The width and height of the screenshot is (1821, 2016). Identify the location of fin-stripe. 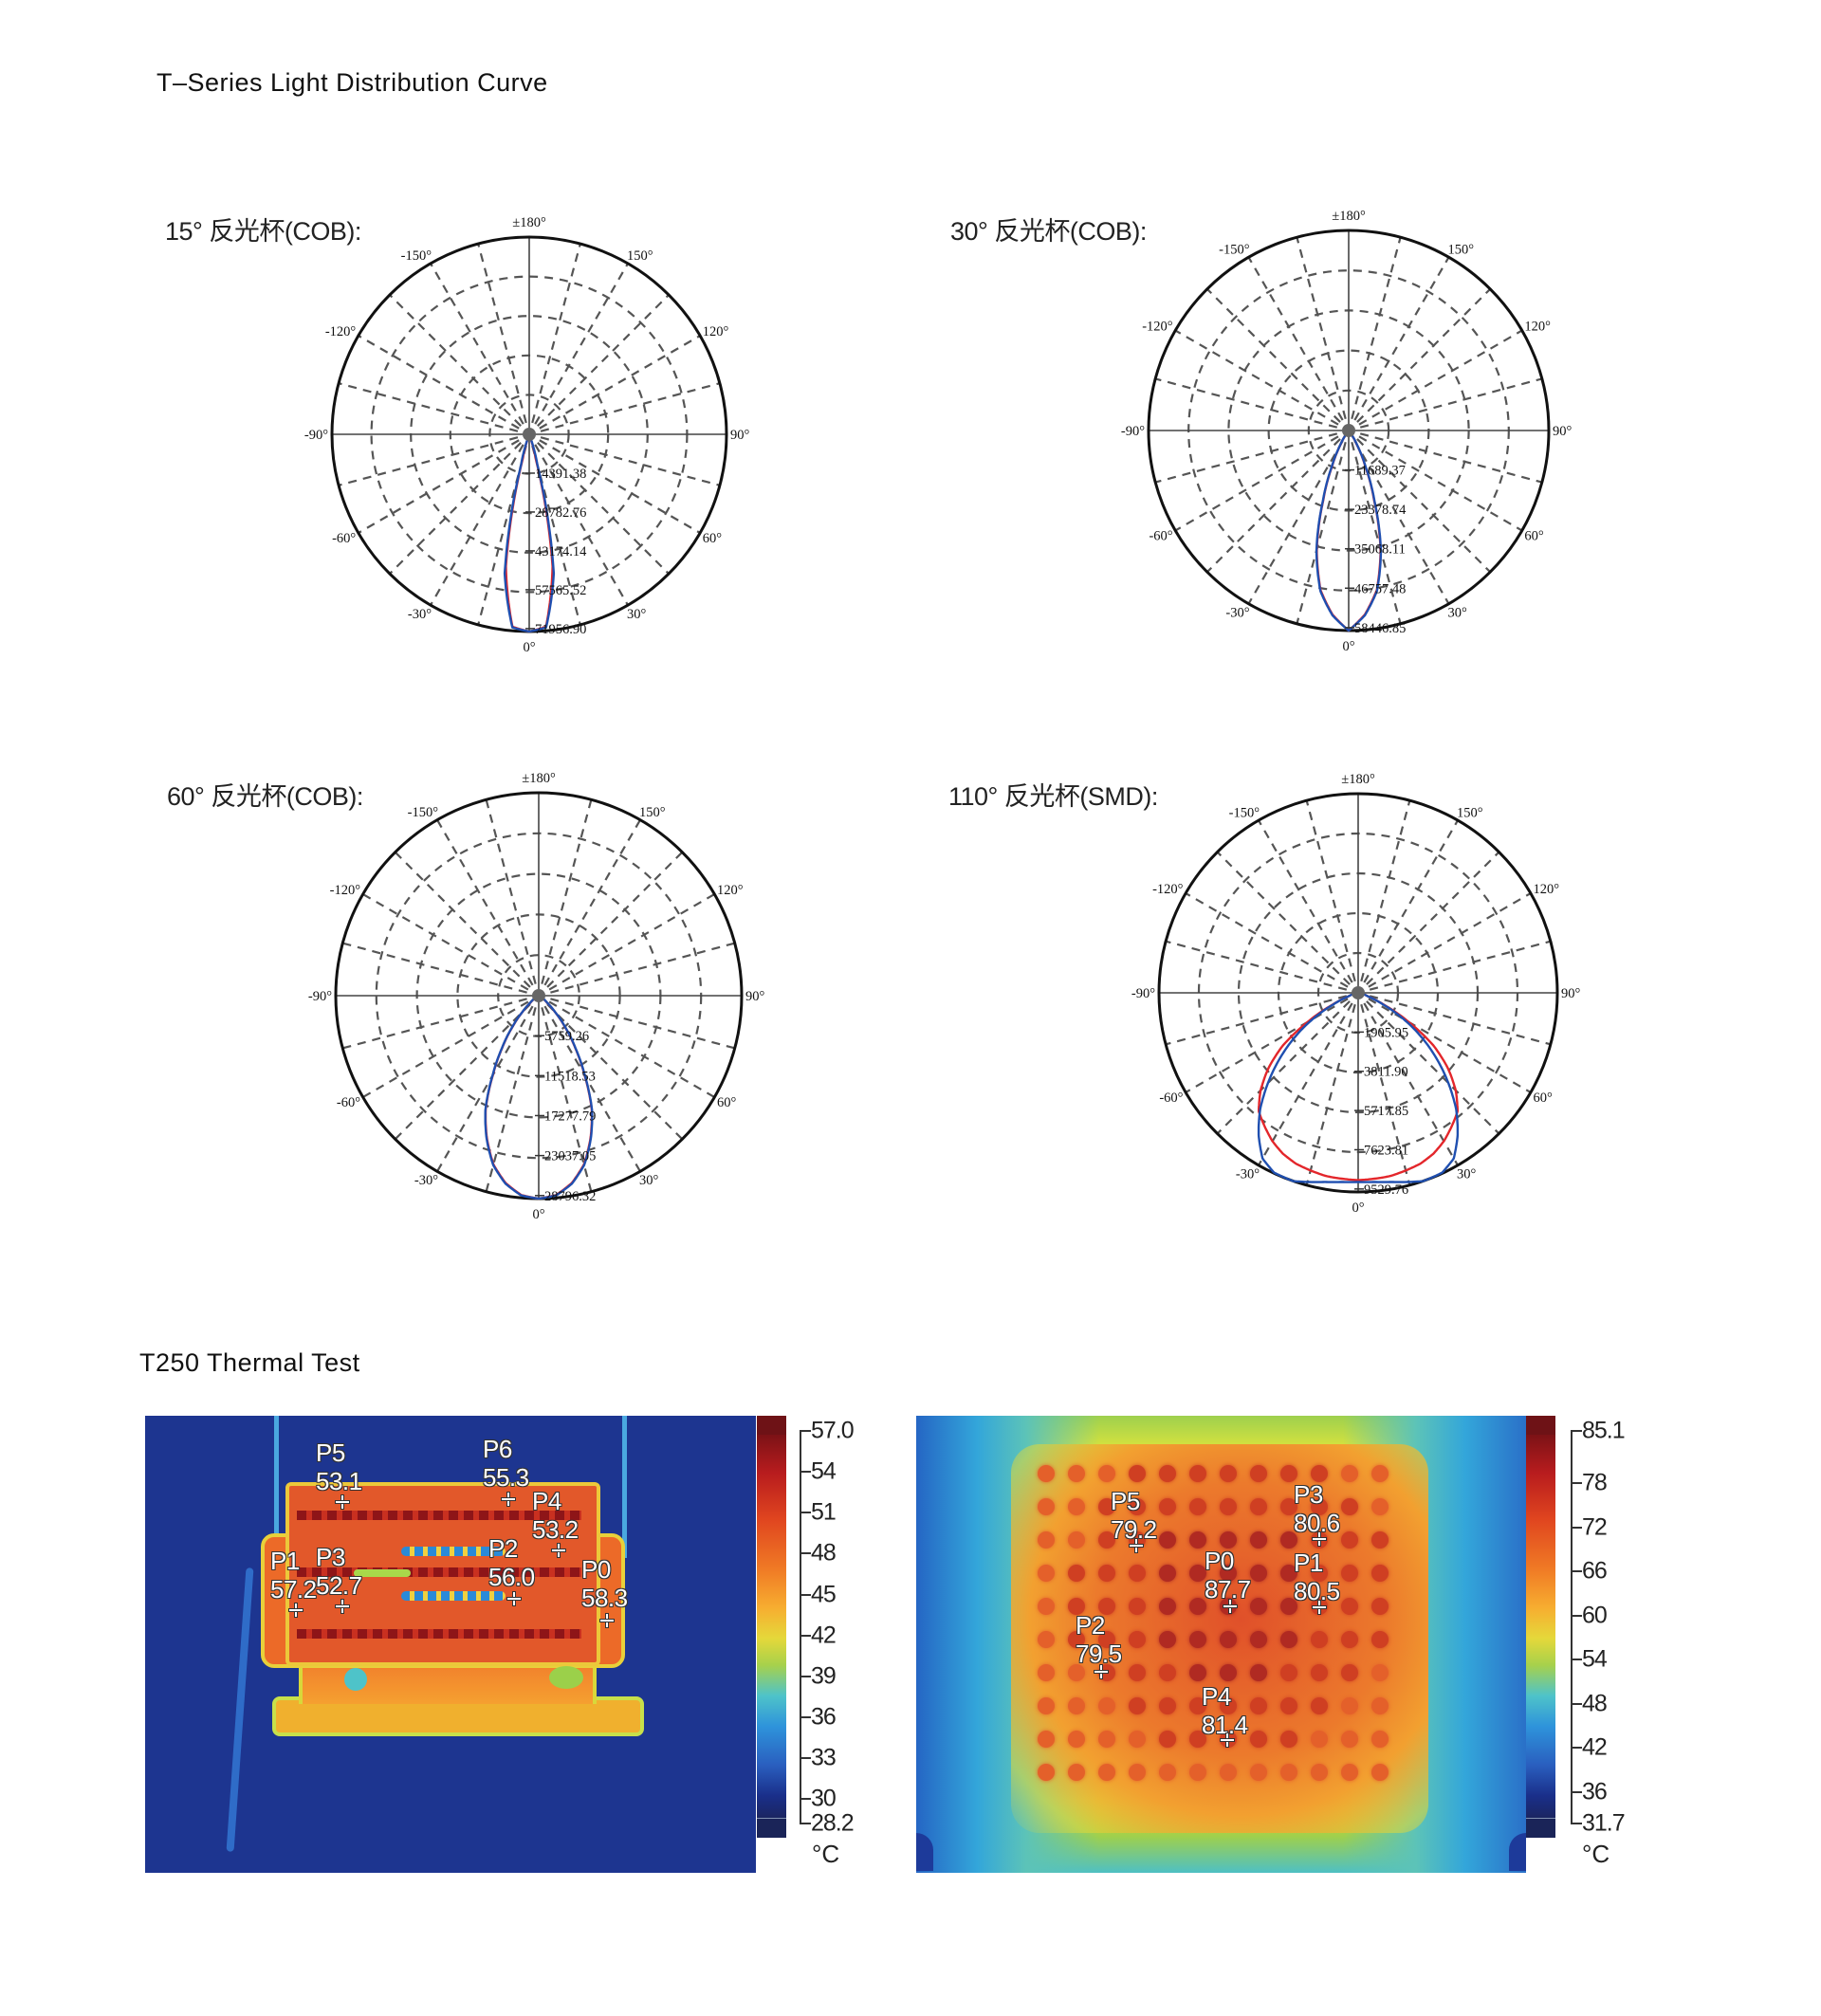
(439, 1634).